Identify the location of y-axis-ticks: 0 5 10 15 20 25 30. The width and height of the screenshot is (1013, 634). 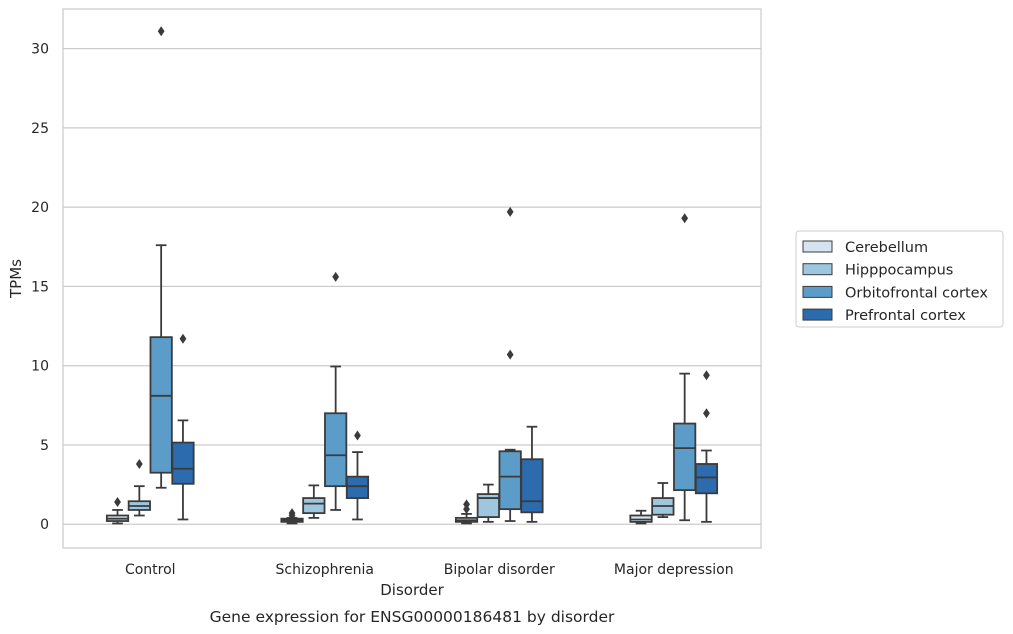
(40, 288).